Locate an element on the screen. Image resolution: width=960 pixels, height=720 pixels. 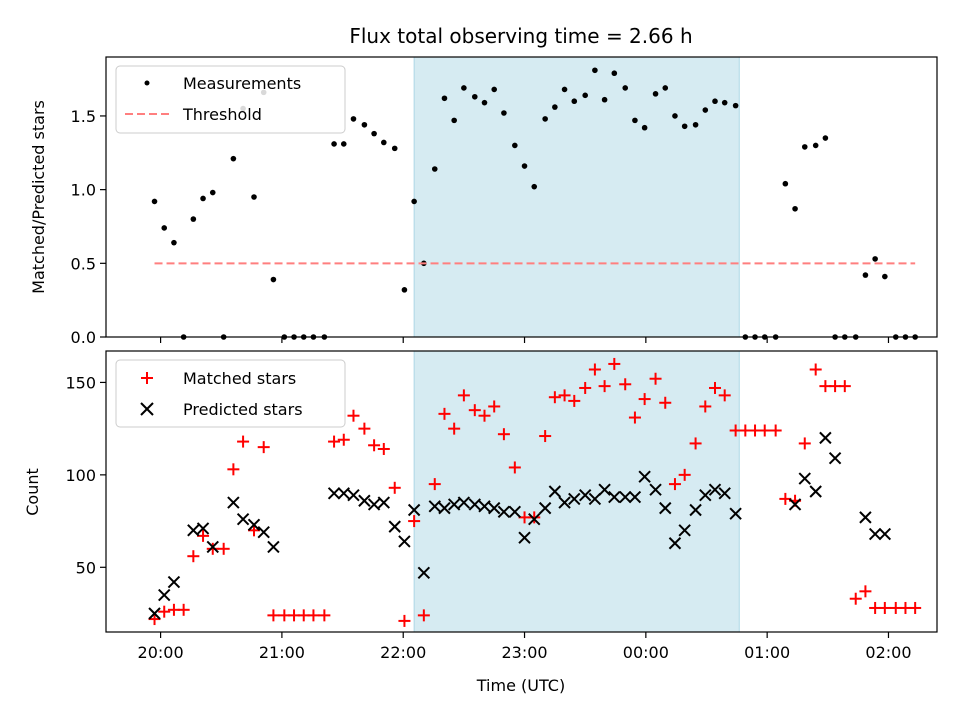
y-tick-label: 1.0 is located at coordinates (83, 190).